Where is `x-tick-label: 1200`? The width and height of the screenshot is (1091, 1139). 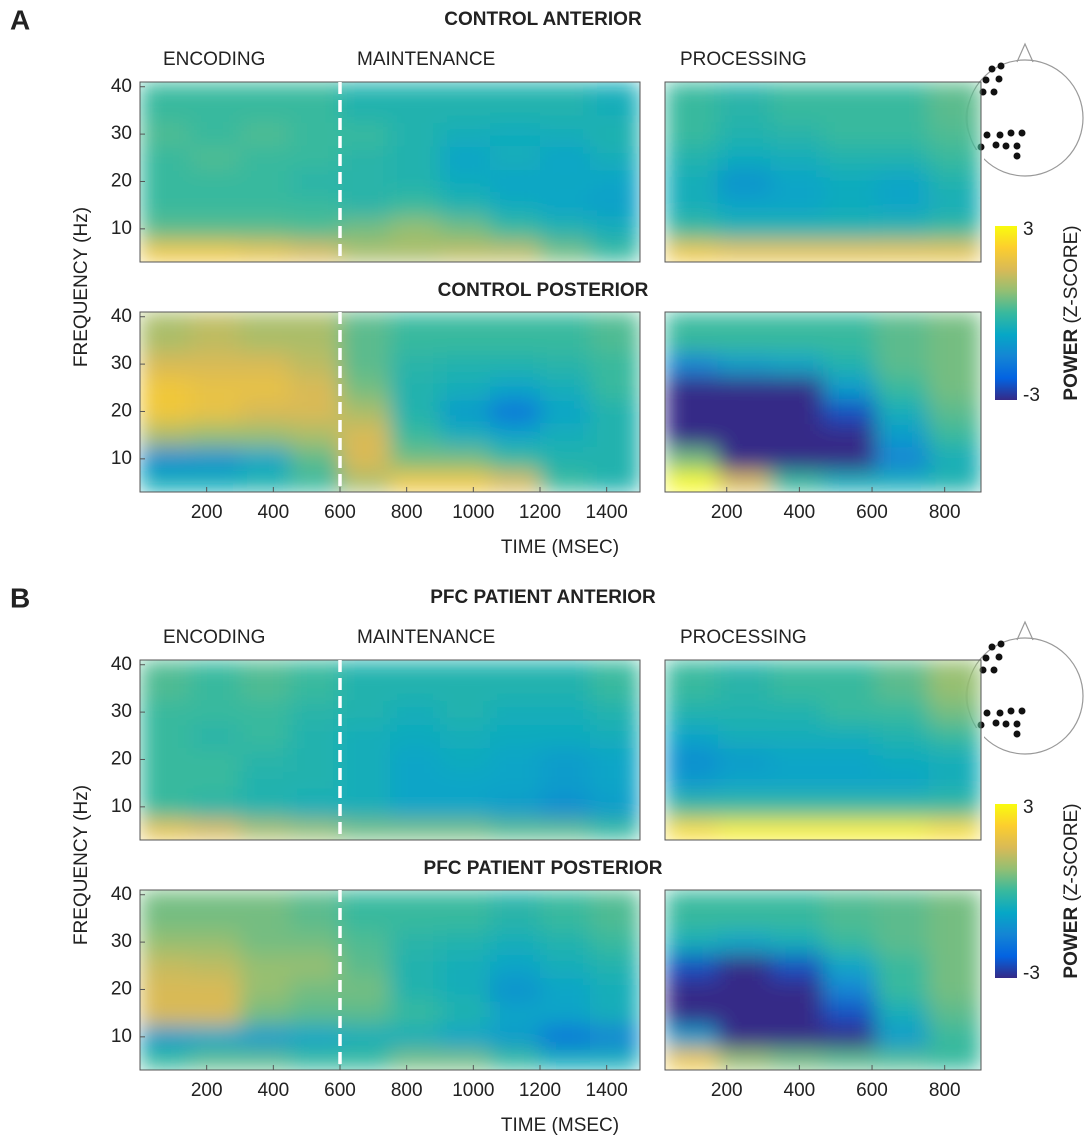 x-tick-label: 1200 is located at coordinates (540, 512).